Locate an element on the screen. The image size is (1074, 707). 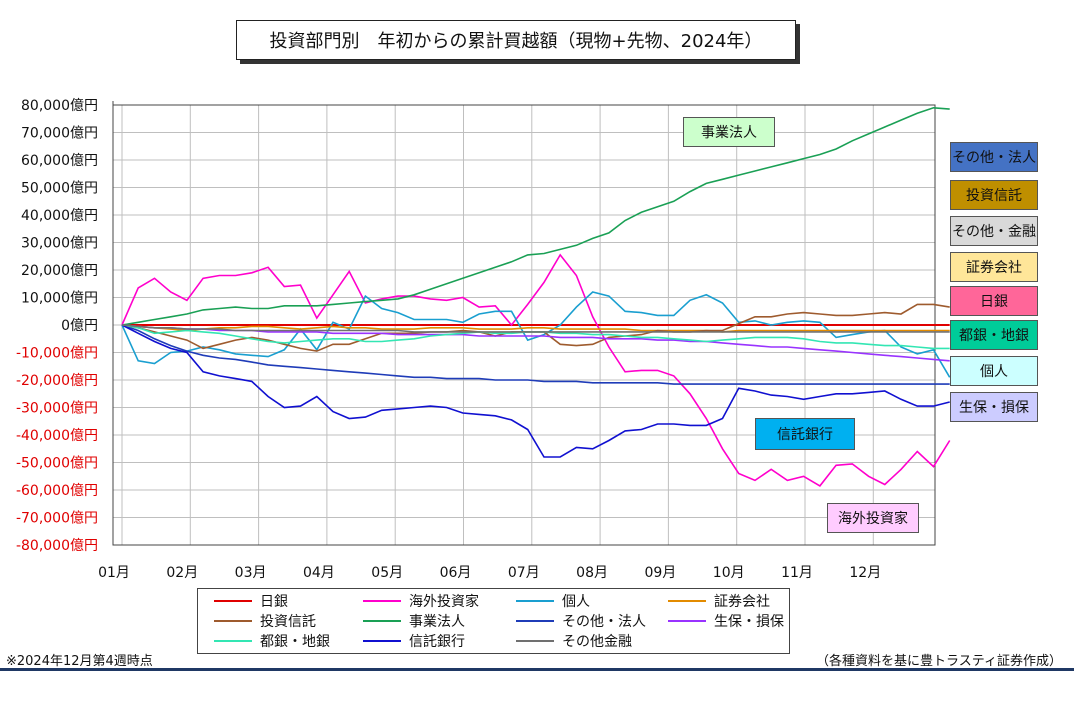
legend-label: その他金融 is located at coordinates (597, 642).